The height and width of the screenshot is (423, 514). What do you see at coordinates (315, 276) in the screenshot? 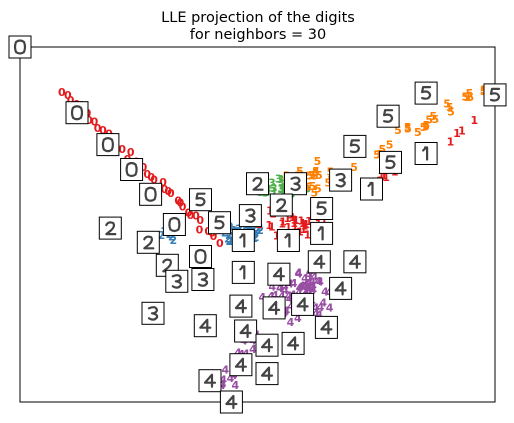
I see `digit-point-4-178: 4` at bounding box center [315, 276].